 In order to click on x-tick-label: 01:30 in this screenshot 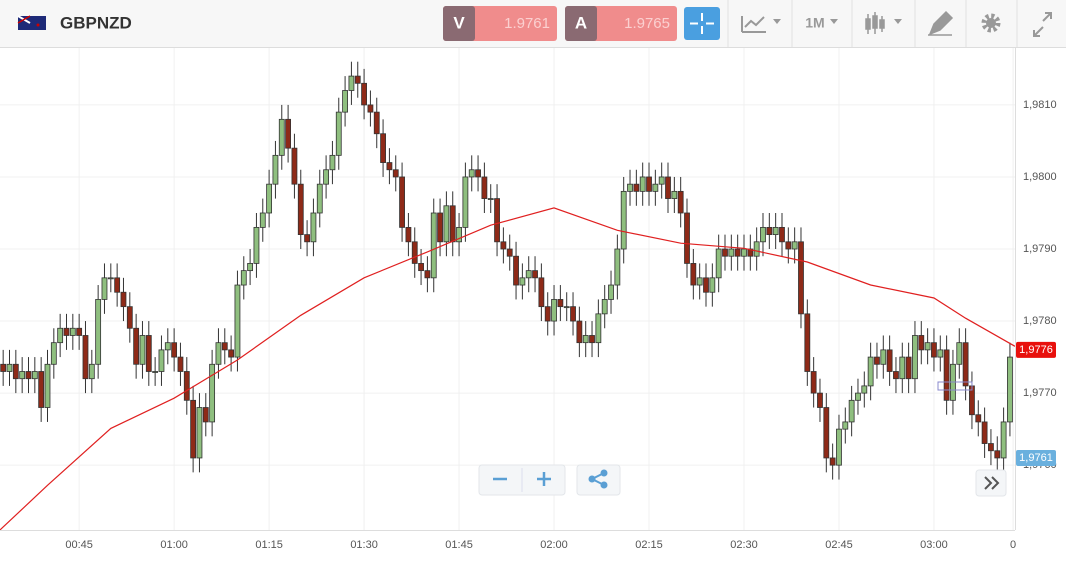, I will do `click(364, 545)`.